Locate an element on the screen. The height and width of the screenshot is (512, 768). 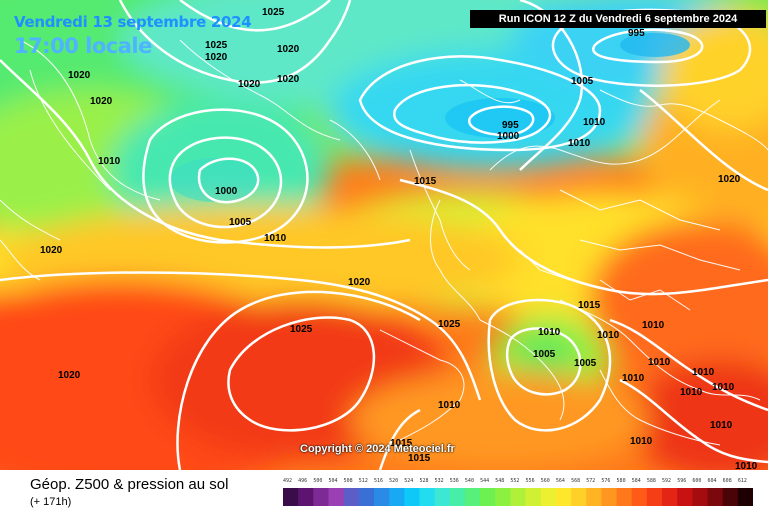
isobar-1020-north is located at coordinates (235, 42).